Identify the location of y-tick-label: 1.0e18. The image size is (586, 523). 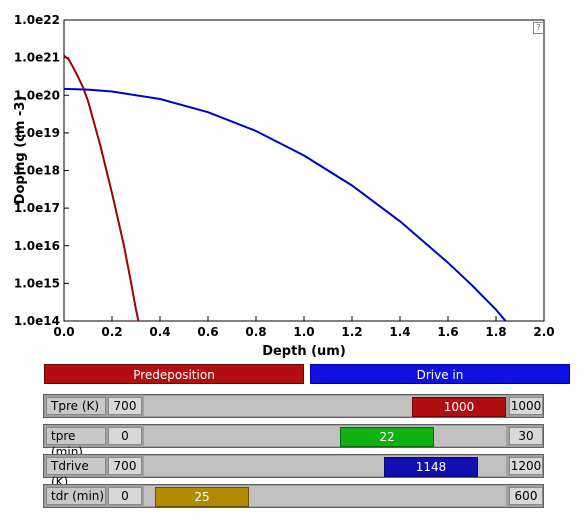
(37, 171).